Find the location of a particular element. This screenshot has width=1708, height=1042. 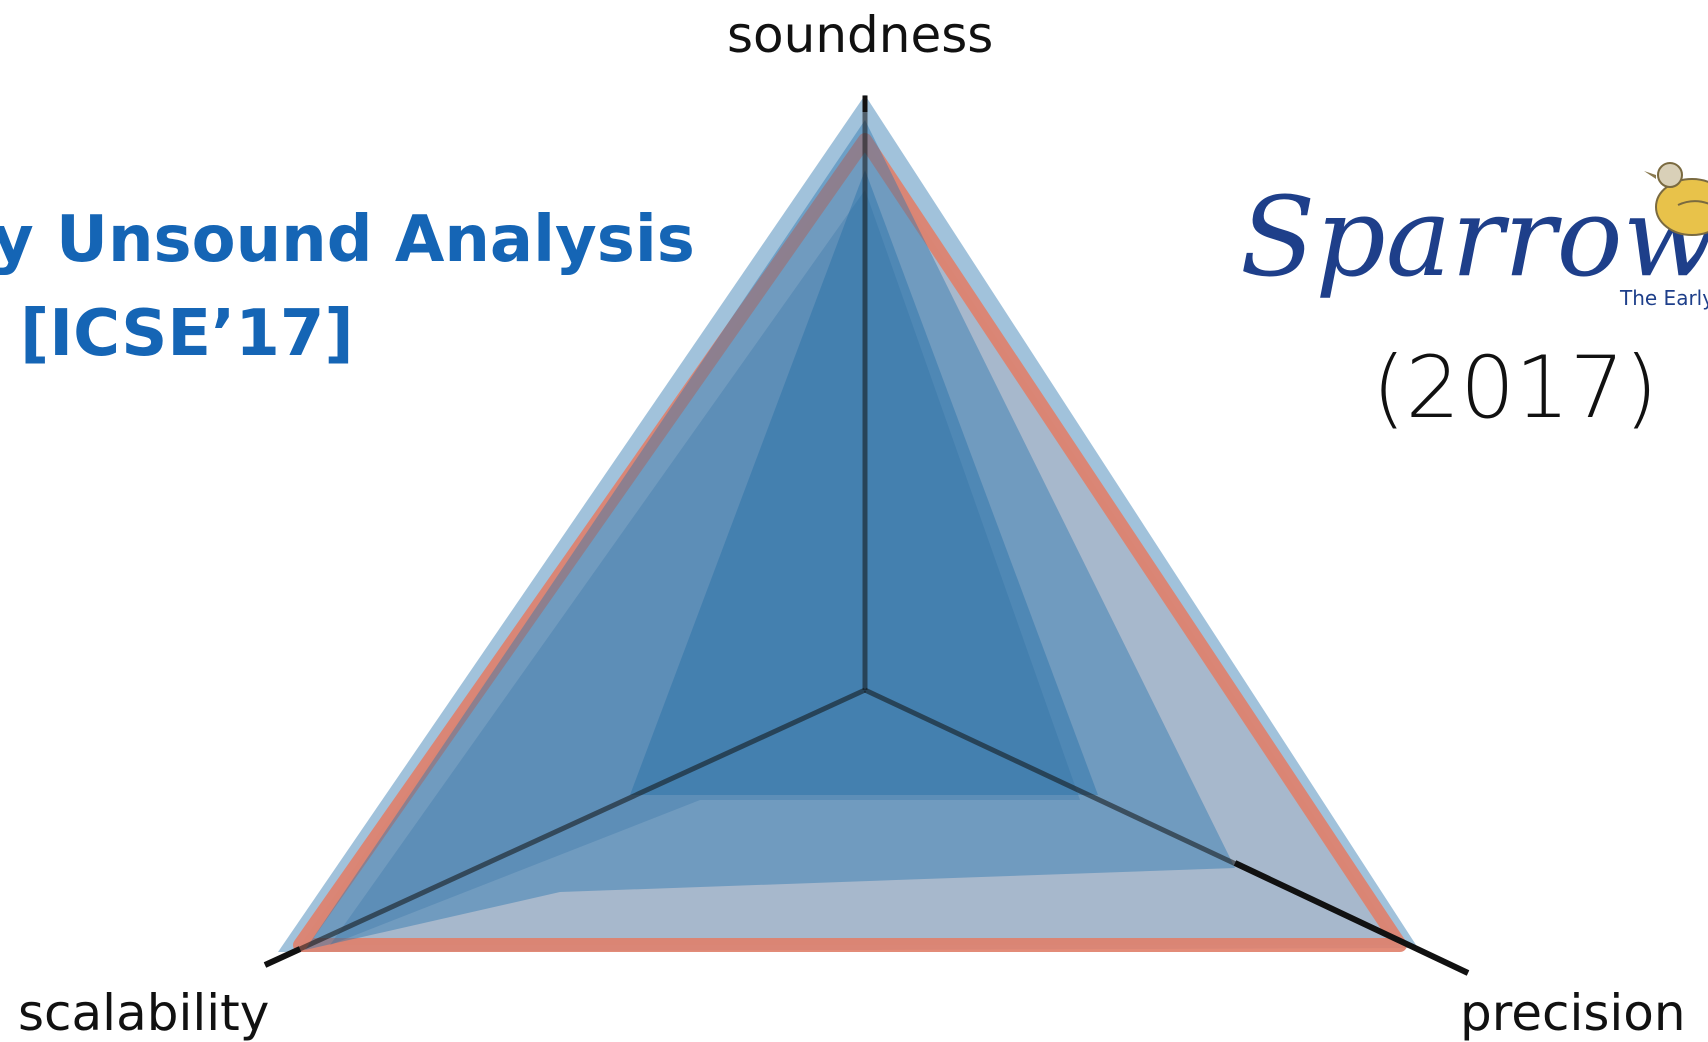

soundness-axis-label: soundness is located at coordinates (860, 35).